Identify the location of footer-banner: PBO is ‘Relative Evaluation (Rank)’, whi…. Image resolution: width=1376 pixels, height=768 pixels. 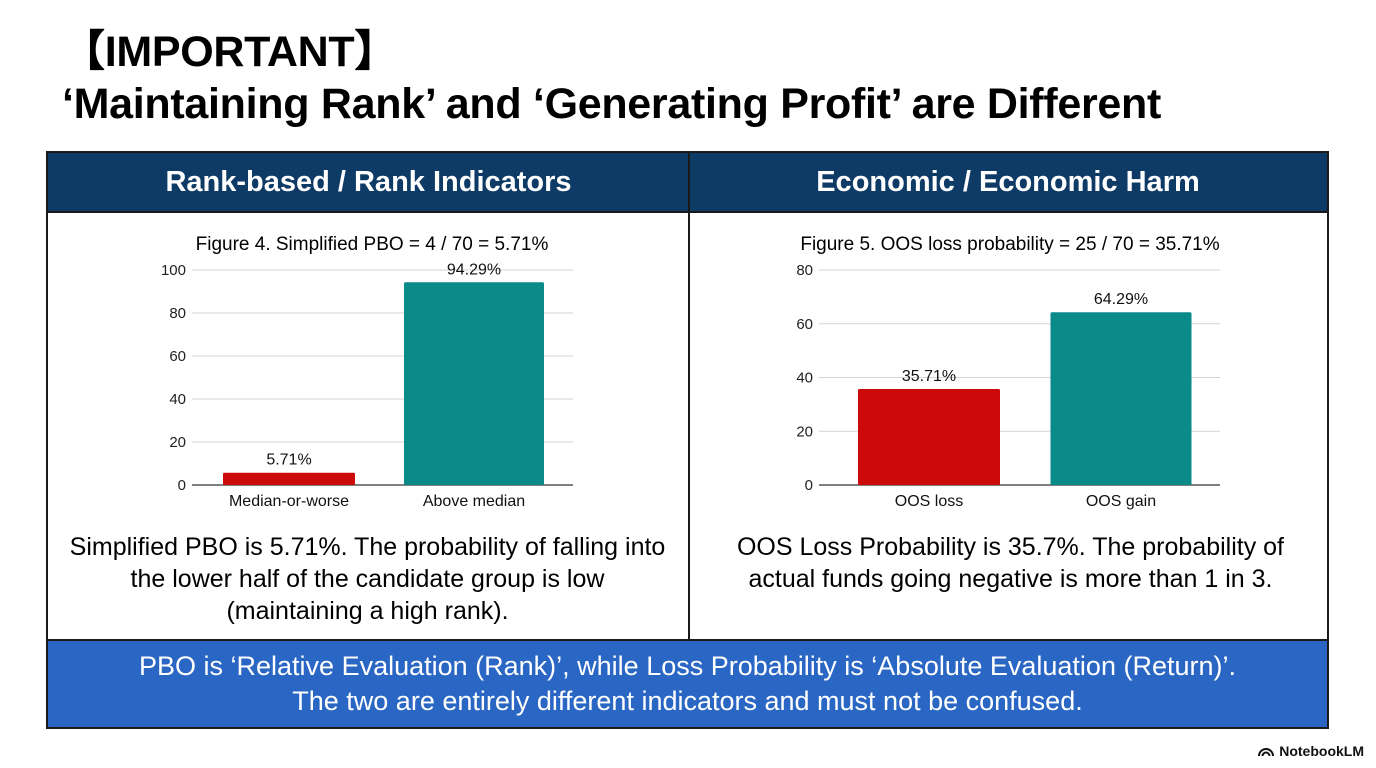
(687, 683).